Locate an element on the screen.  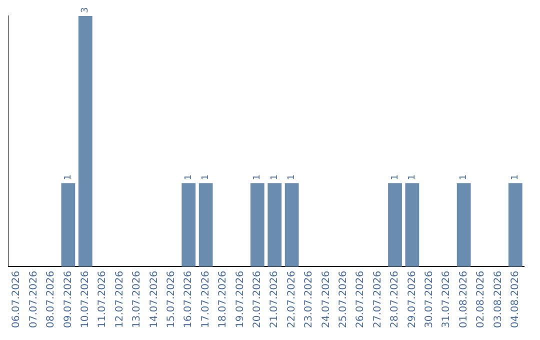
x-tick-label: 24.07.2026 is located at coordinates (326, 299).